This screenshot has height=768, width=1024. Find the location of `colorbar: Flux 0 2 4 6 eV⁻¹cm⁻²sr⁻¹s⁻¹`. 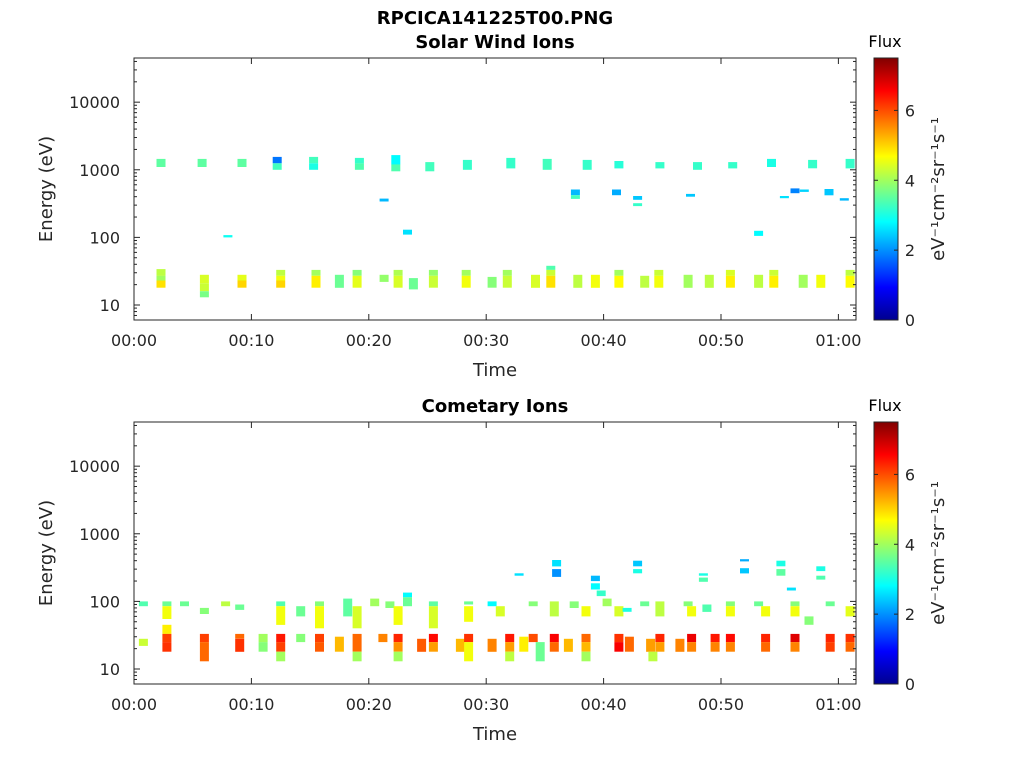

colorbar: Flux 0 2 4 6 eV⁻¹cm⁻²sr⁻¹s⁻¹ is located at coordinates (908, 545).